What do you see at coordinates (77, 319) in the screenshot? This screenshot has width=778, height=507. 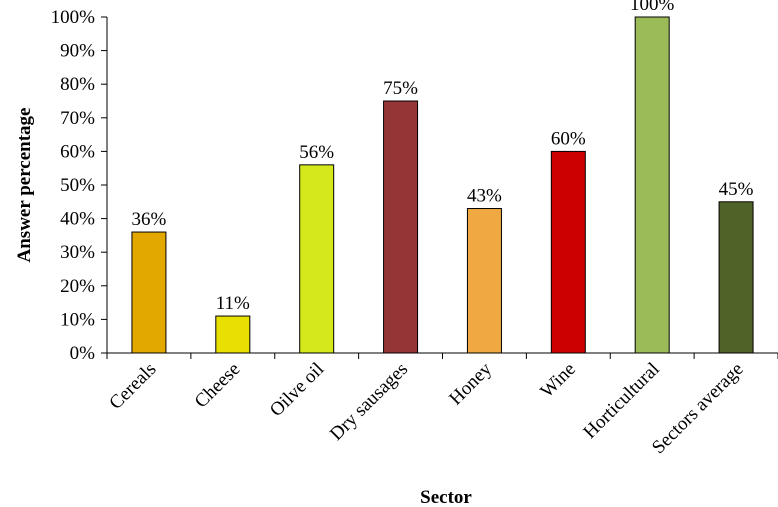 I see `y-tick-label: 10%` at bounding box center [77, 319].